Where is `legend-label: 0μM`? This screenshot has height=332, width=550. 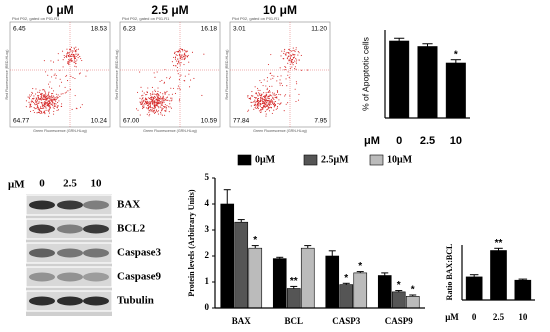 legend-label: 0μM is located at coordinates (265, 159).